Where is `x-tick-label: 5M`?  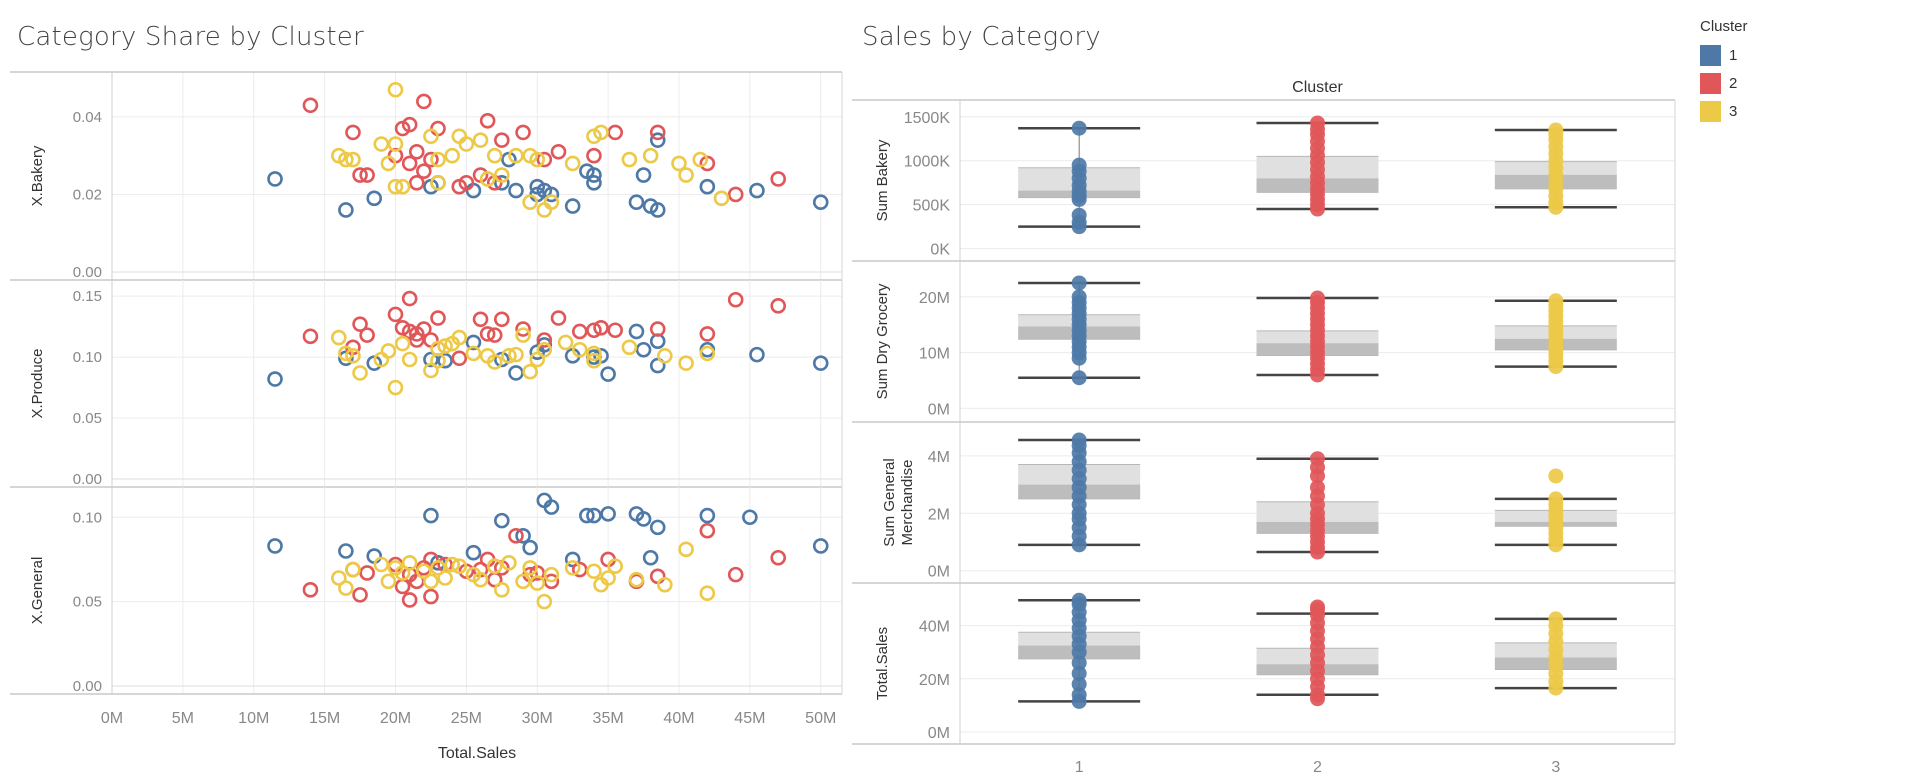
x-tick-label: 5M is located at coordinates (183, 718).